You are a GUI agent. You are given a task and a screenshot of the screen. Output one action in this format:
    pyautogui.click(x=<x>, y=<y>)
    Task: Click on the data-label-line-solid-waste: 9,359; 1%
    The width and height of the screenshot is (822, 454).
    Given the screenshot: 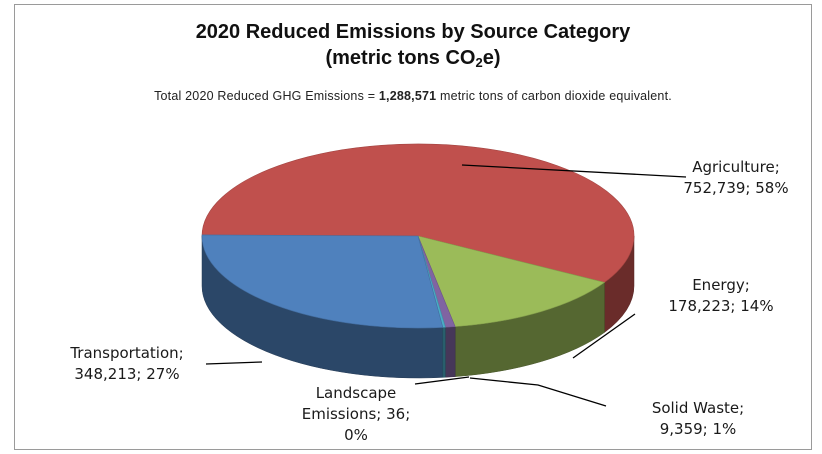 What is the action you would take?
    pyautogui.click(x=698, y=429)
    